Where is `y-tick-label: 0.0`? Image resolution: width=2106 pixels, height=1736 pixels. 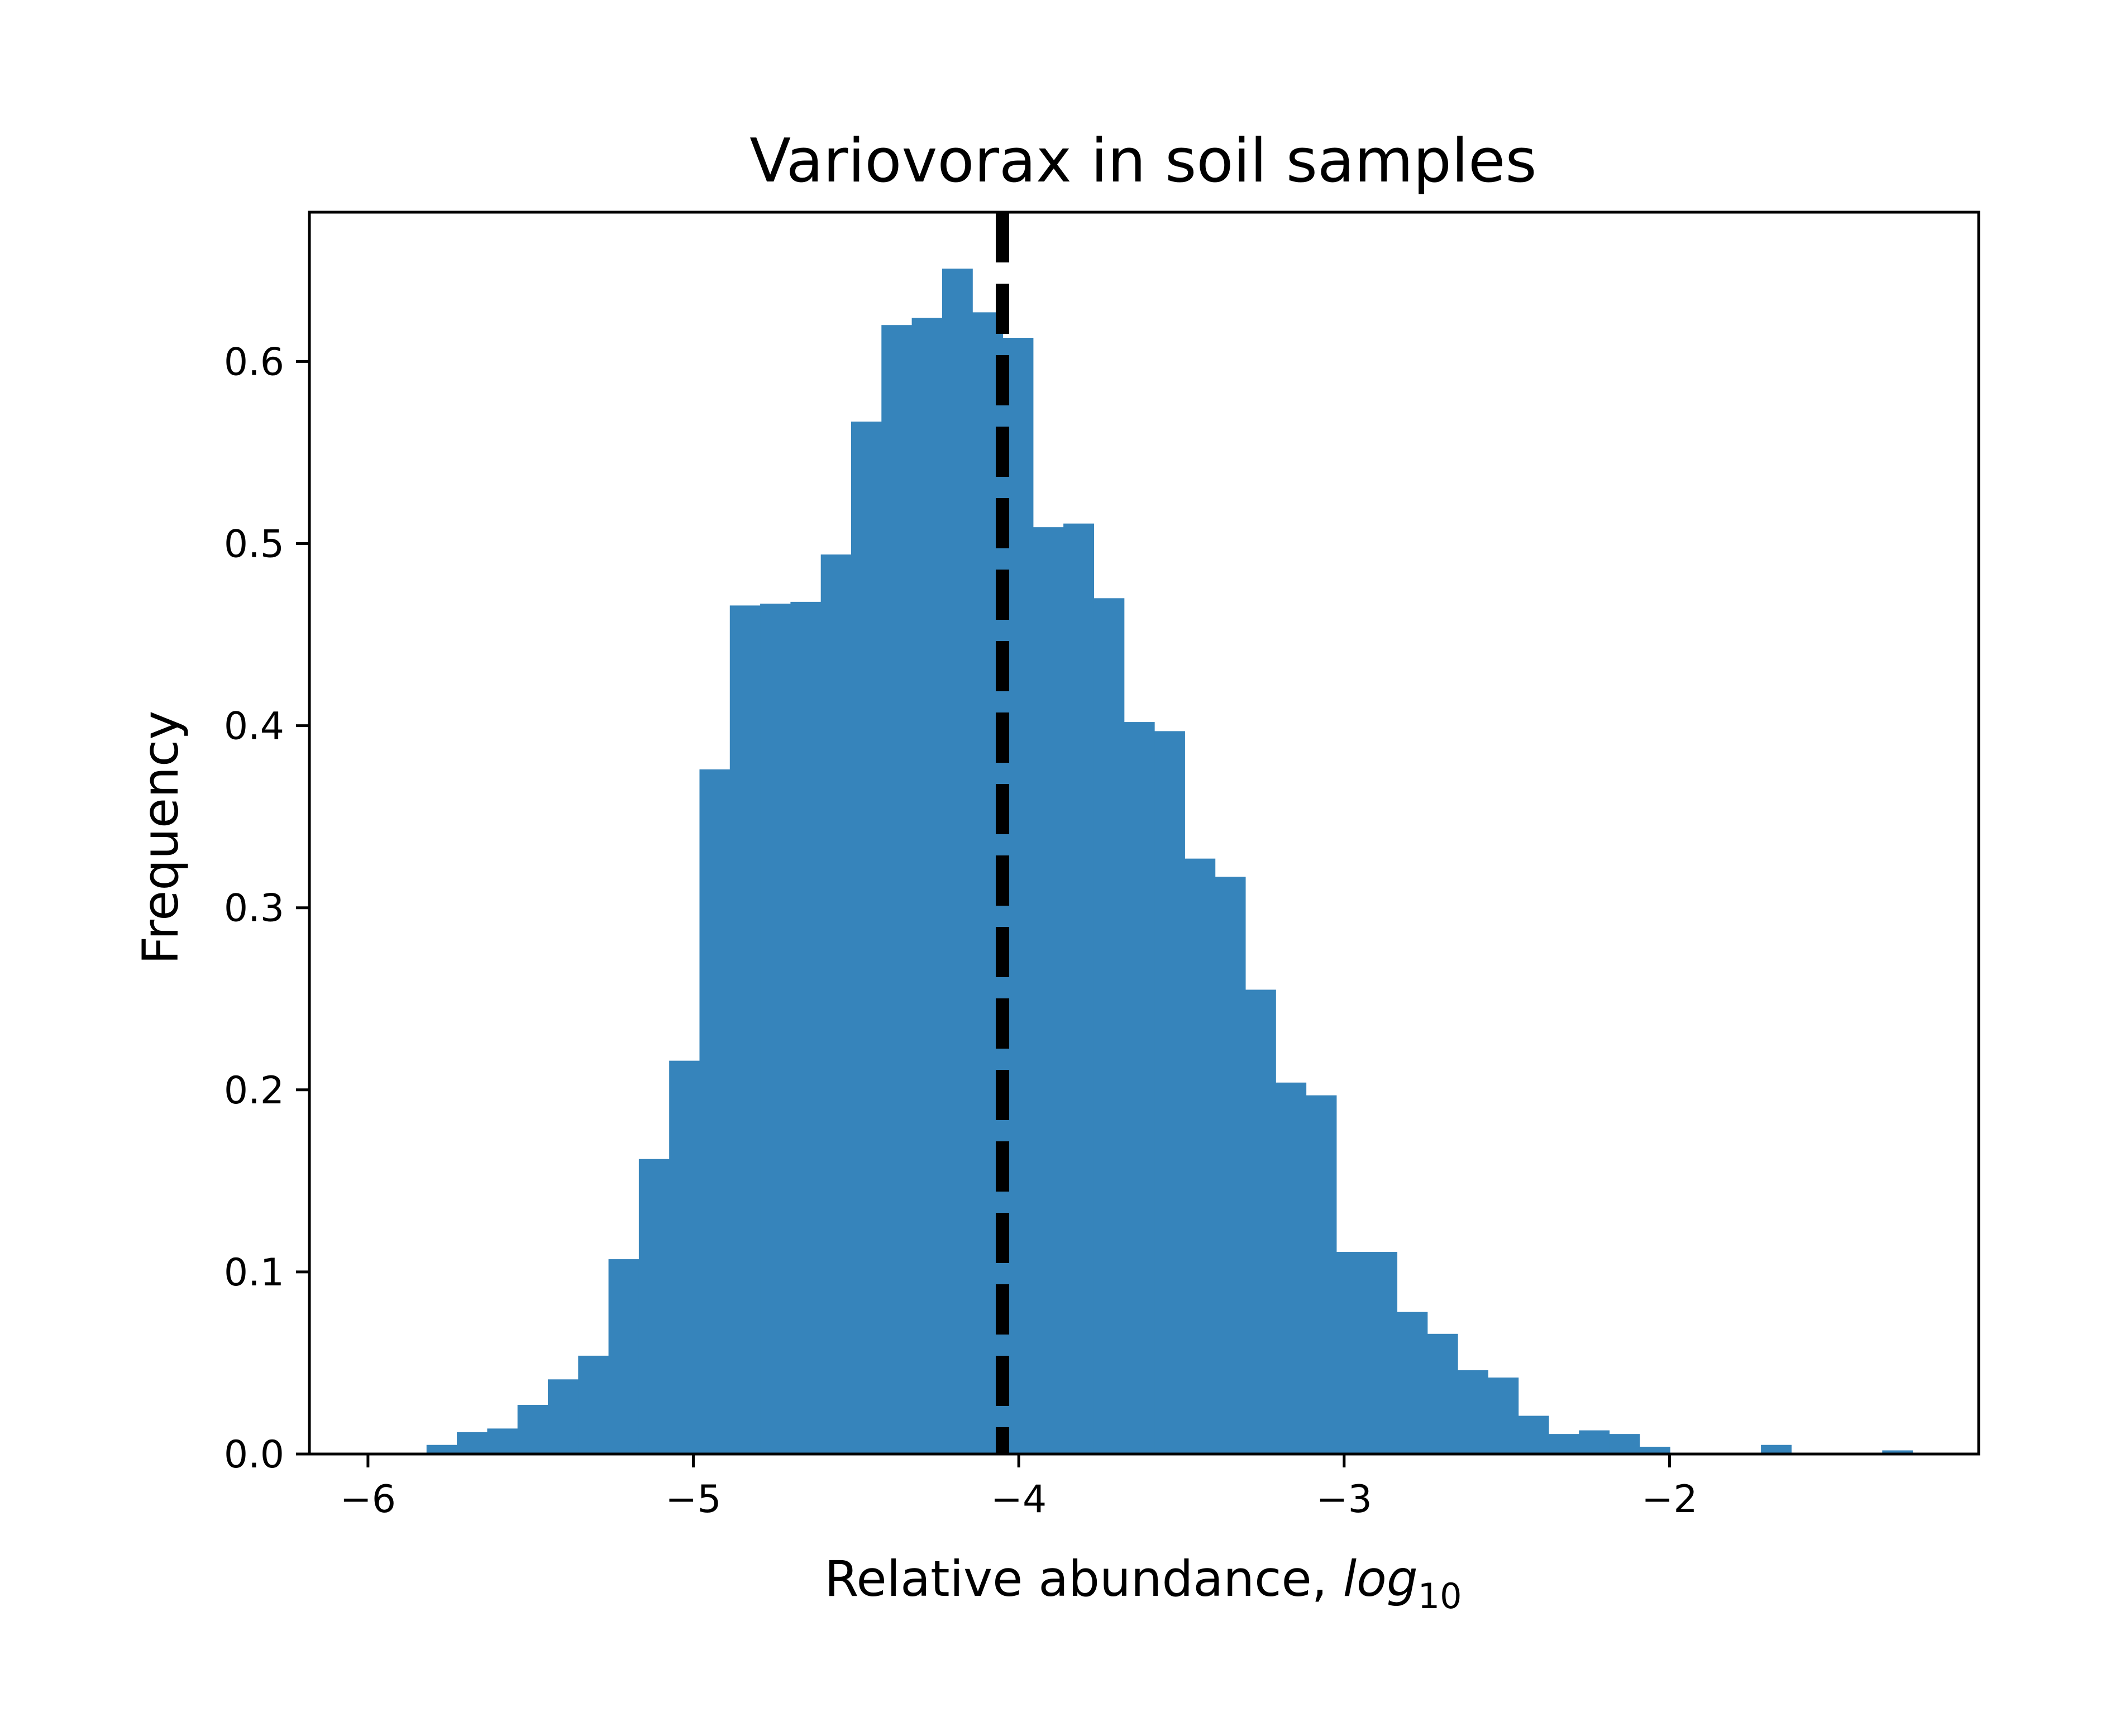
y-tick-label: 0.0 is located at coordinates (254, 1455).